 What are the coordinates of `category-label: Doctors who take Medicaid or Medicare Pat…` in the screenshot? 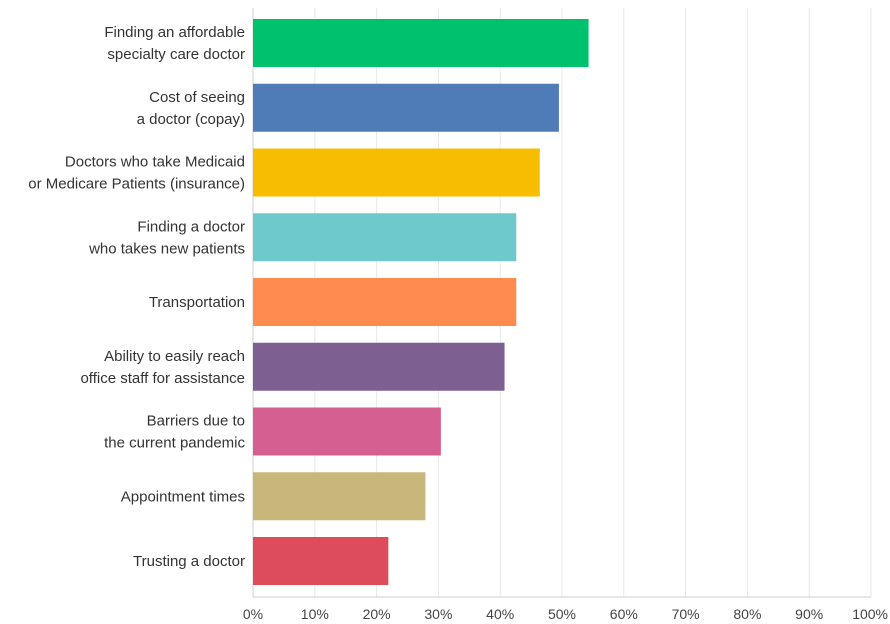 It's located at (136, 173).